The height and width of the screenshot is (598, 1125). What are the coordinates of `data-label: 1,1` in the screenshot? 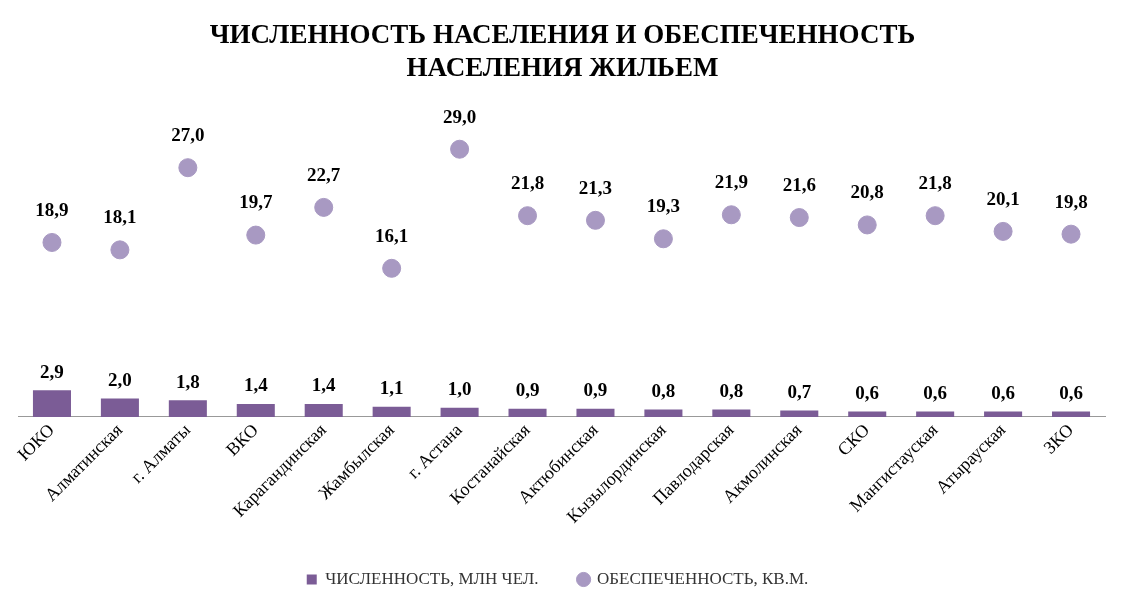 It's located at (391, 388).